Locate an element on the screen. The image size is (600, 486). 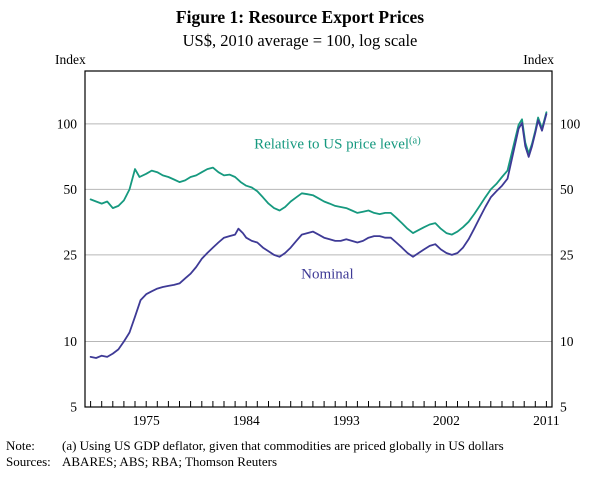
x-tick-label: 1975 is located at coordinates (146, 420).